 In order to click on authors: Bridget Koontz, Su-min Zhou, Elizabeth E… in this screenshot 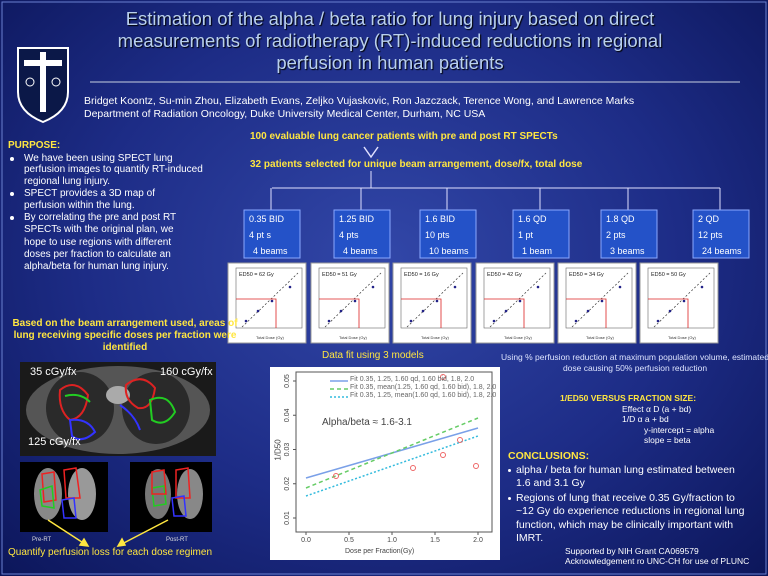, I will do `click(359, 101)`.